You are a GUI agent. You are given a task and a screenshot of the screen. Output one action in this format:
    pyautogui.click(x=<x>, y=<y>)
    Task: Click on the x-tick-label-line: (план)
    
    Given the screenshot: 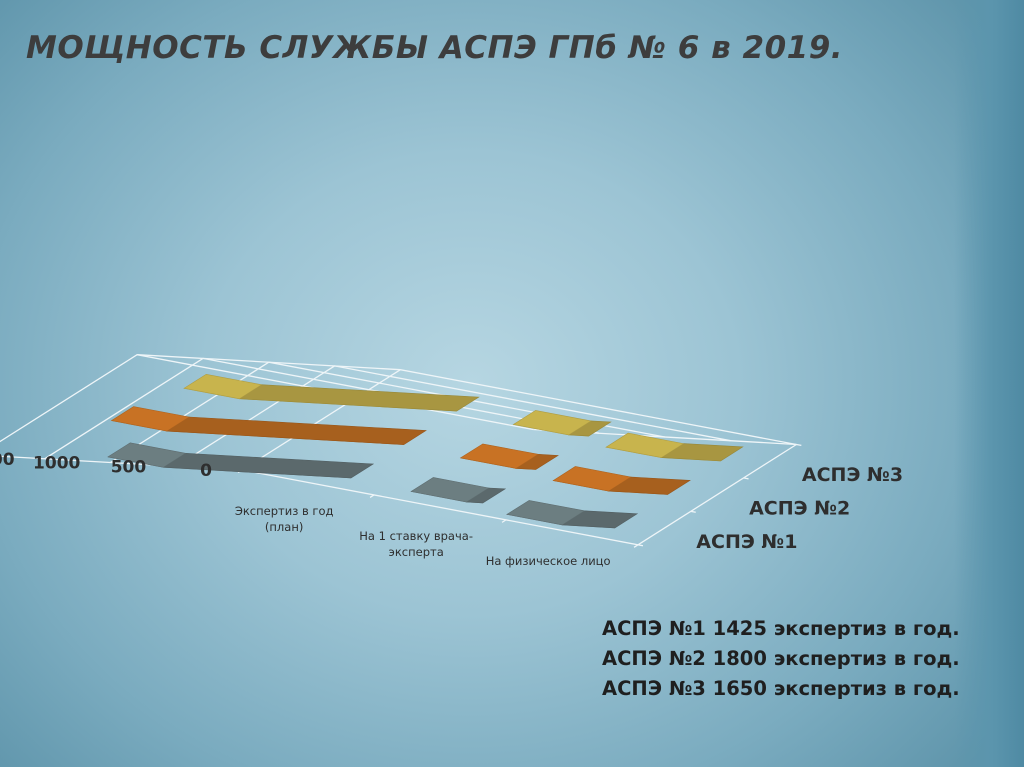 What is the action you would take?
    pyautogui.click(x=284, y=527)
    